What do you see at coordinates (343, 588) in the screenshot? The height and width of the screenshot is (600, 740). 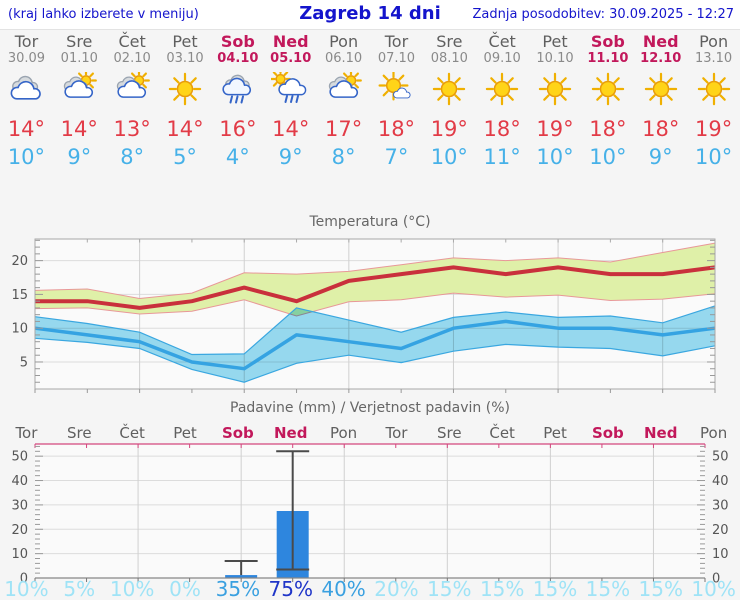 I see `precip-probability: 40%` at bounding box center [343, 588].